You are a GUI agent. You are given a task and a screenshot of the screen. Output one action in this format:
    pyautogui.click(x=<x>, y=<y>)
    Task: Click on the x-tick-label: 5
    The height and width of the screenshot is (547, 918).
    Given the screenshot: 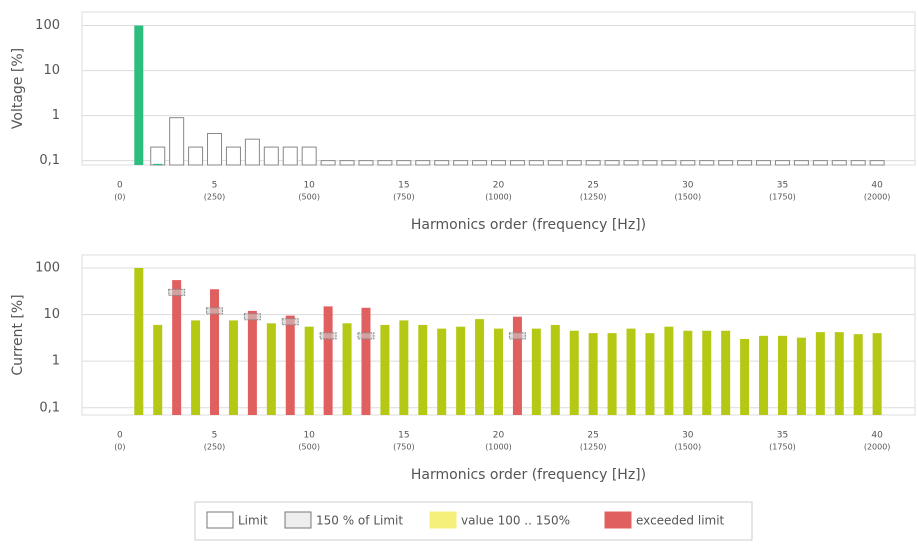 What is the action you would take?
    pyautogui.click(x=215, y=186)
    